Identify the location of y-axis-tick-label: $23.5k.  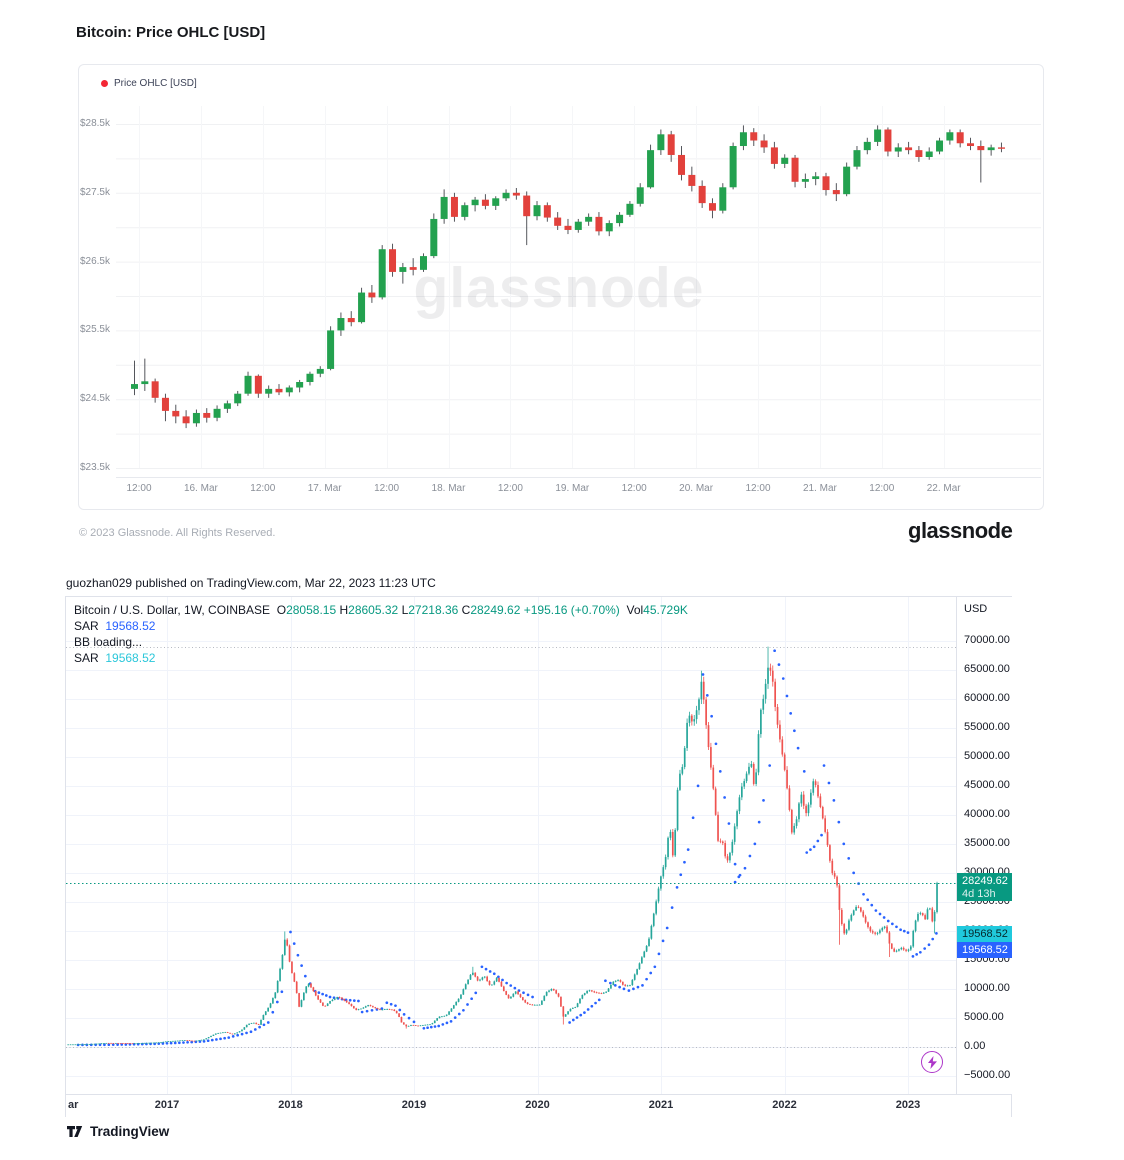
(94, 467).